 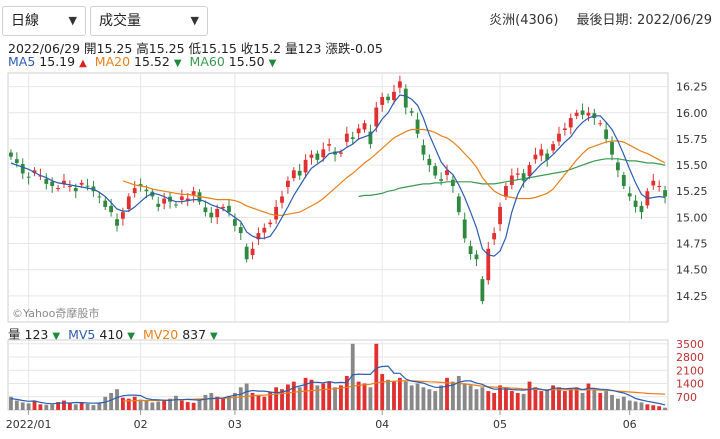 What do you see at coordinates (160, 334) in the screenshot?
I see `volume-legend-label: MV20` at bounding box center [160, 334].